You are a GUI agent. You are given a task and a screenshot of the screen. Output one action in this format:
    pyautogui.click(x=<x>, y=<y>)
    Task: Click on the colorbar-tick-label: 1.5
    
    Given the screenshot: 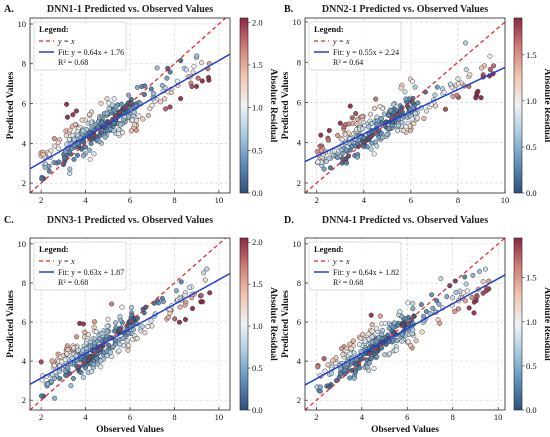 What is the action you would take?
    pyautogui.click(x=257, y=284)
    